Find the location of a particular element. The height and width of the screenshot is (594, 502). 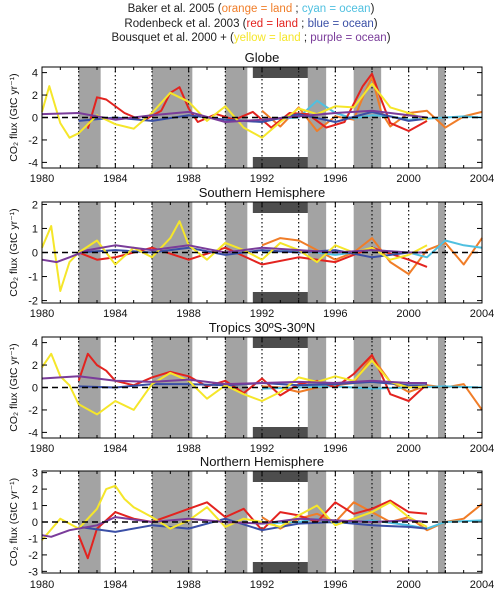

legend-source: Rodenbeck et al. 2003 ( is located at coordinates (185, 23).